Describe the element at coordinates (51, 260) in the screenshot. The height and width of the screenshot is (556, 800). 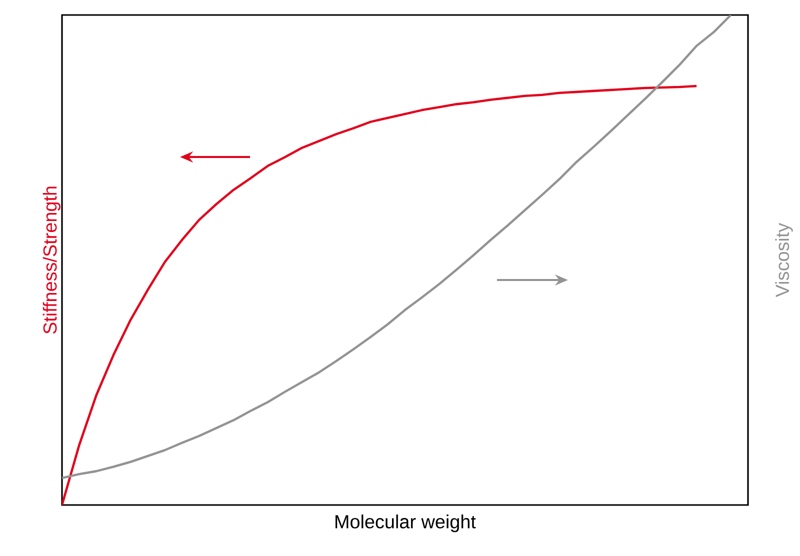
I see `y-axis-title: Stiffness/Strength` at that location.